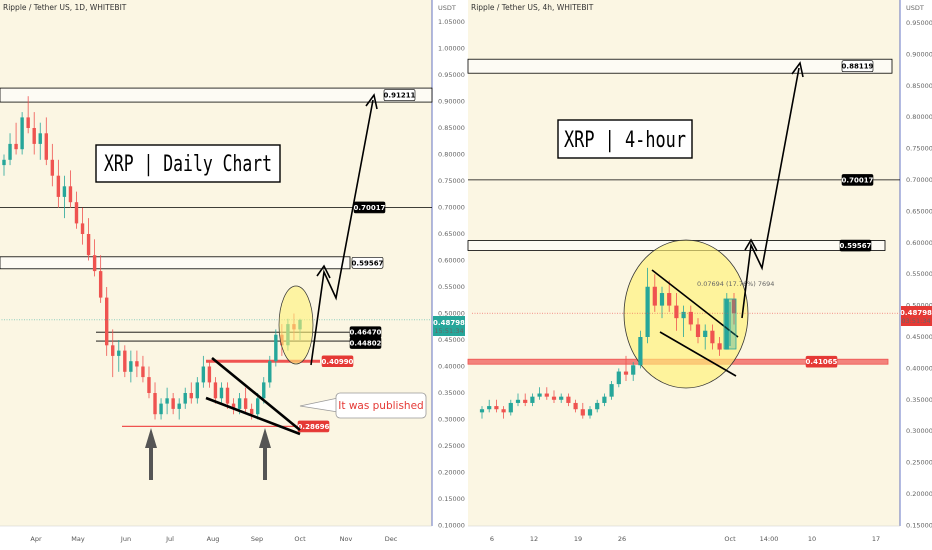 This screenshot has height=550, width=932. What do you see at coordinates (534, 539) in the screenshot?
I see `x-tick-label: 12` at bounding box center [534, 539].